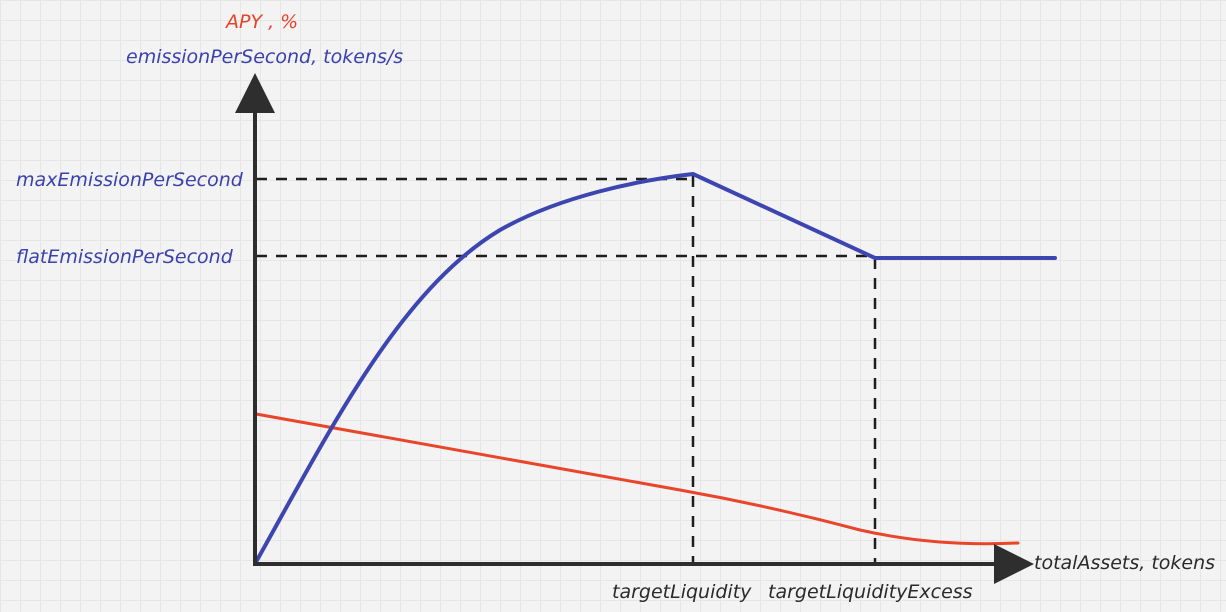 This screenshot has width=1226, height=612. I want to click on apy-curve, so click(637, 479).